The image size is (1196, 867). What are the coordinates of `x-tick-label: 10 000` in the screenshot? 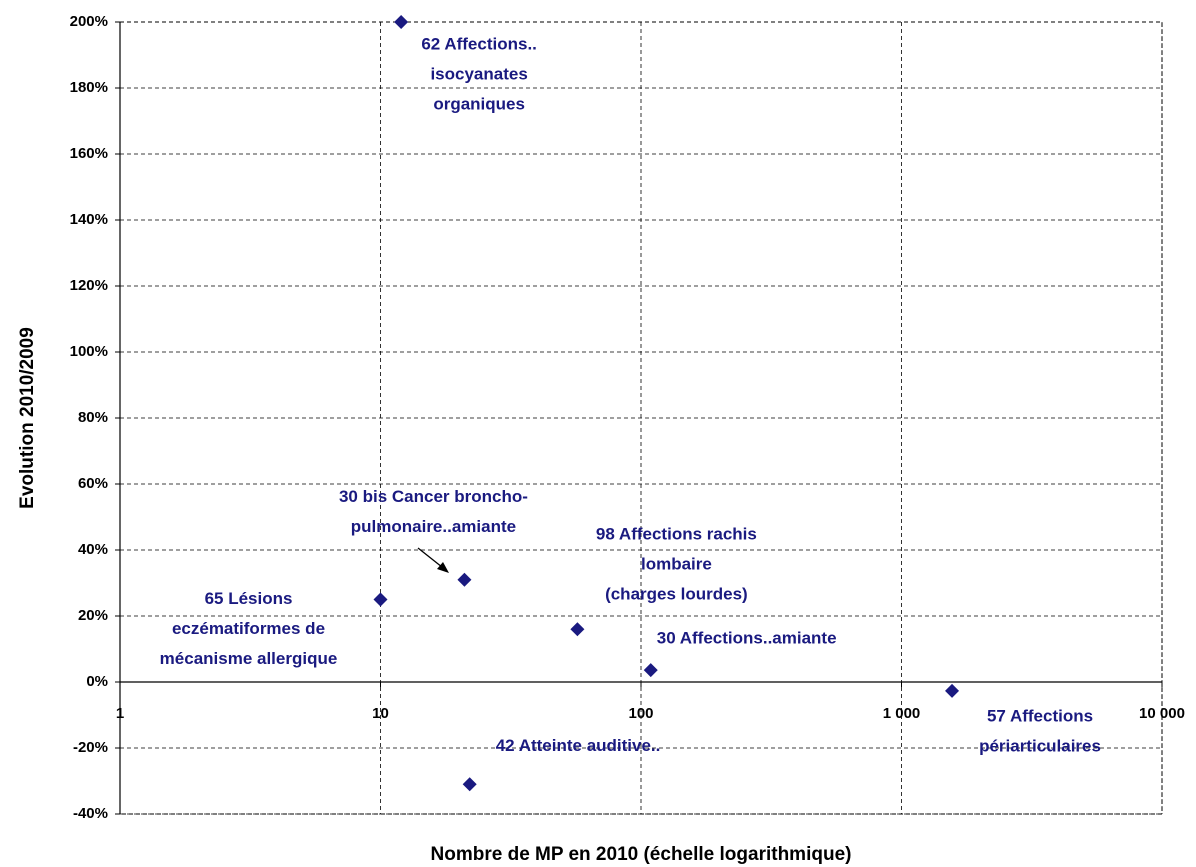 It's located at (1162, 713).